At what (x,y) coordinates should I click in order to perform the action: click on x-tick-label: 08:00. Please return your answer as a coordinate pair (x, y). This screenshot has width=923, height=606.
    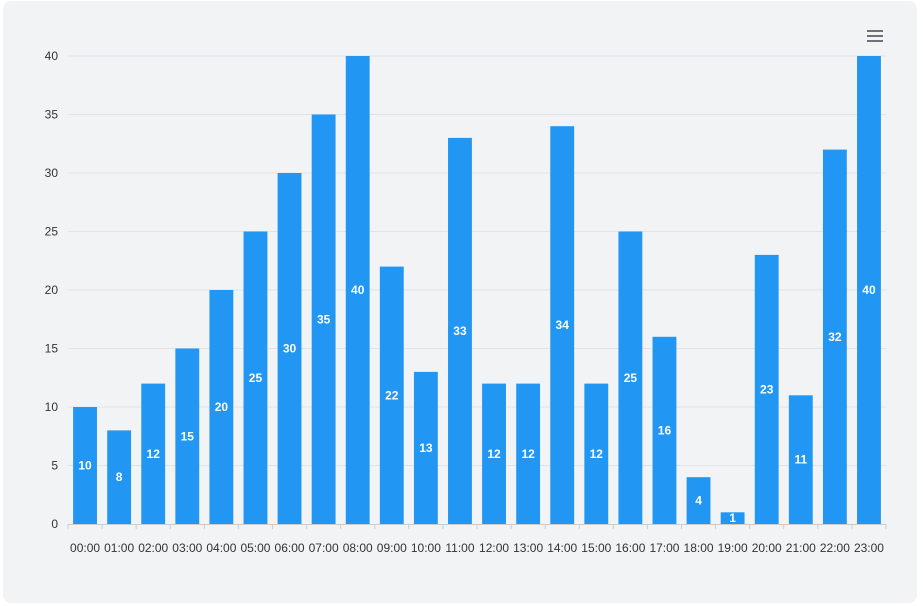
    Looking at the image, I should click on (358, 548).